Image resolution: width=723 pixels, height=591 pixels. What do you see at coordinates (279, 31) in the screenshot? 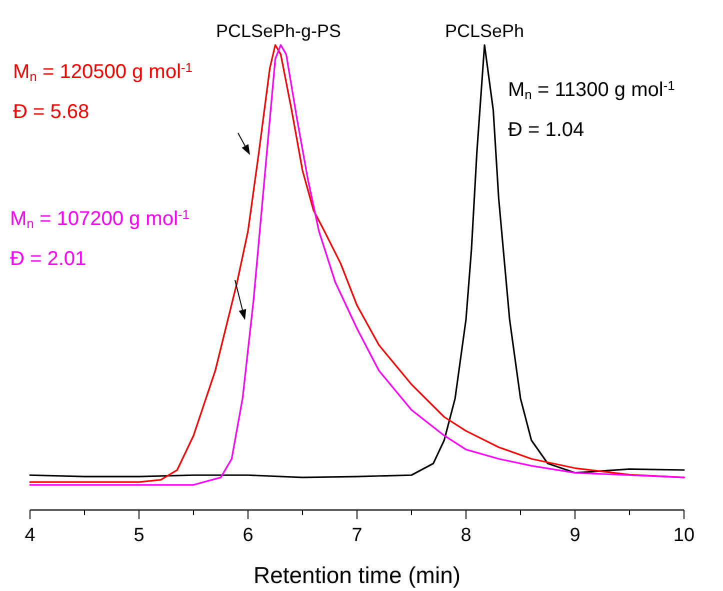
I see `annotation: PCLSePh-g-PS` at bounding box center [279, 31].